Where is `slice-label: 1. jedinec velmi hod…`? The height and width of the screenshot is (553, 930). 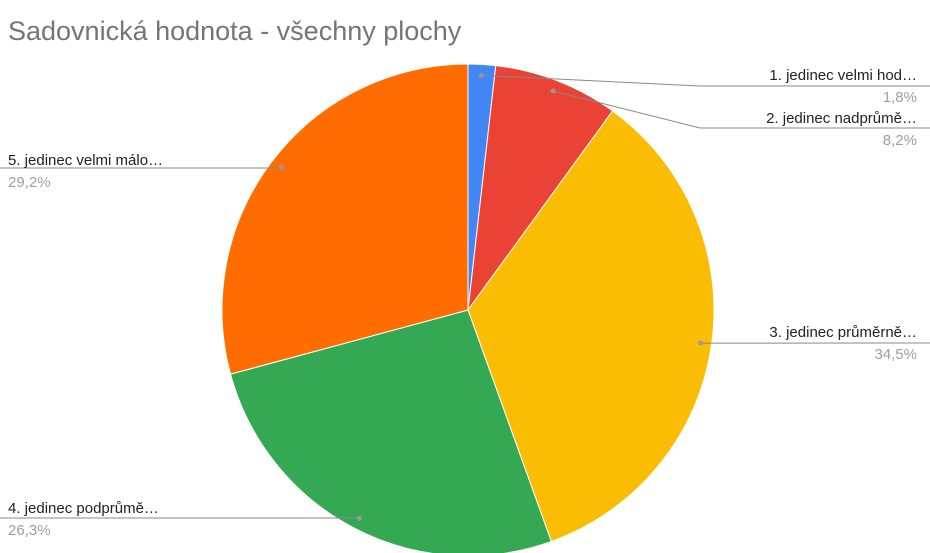
slice-label: 1. jedinec velmi hod… is located at coordinates (843, 75).